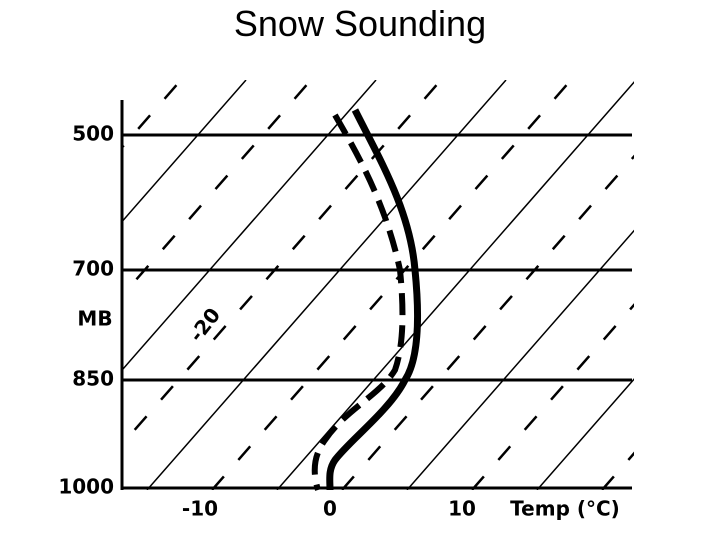 This screenshot has height=540, width=720. Describe the element at coordinates (93, 269) in the screenshot. I see `pressure-label: 700` at that location.